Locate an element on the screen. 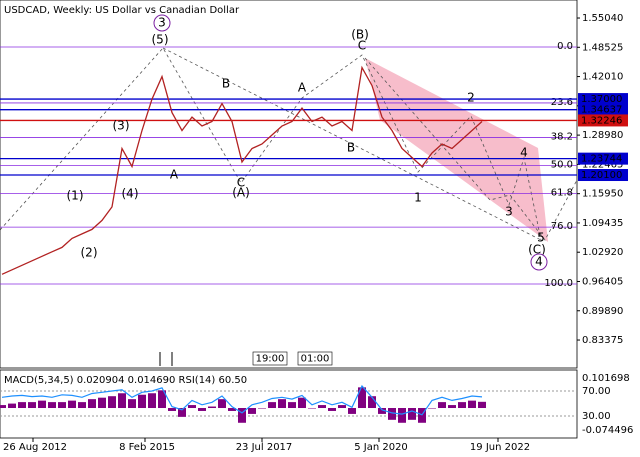 The image size is (640, 457). wave-label: 1 is located at coordinates (418, 198).